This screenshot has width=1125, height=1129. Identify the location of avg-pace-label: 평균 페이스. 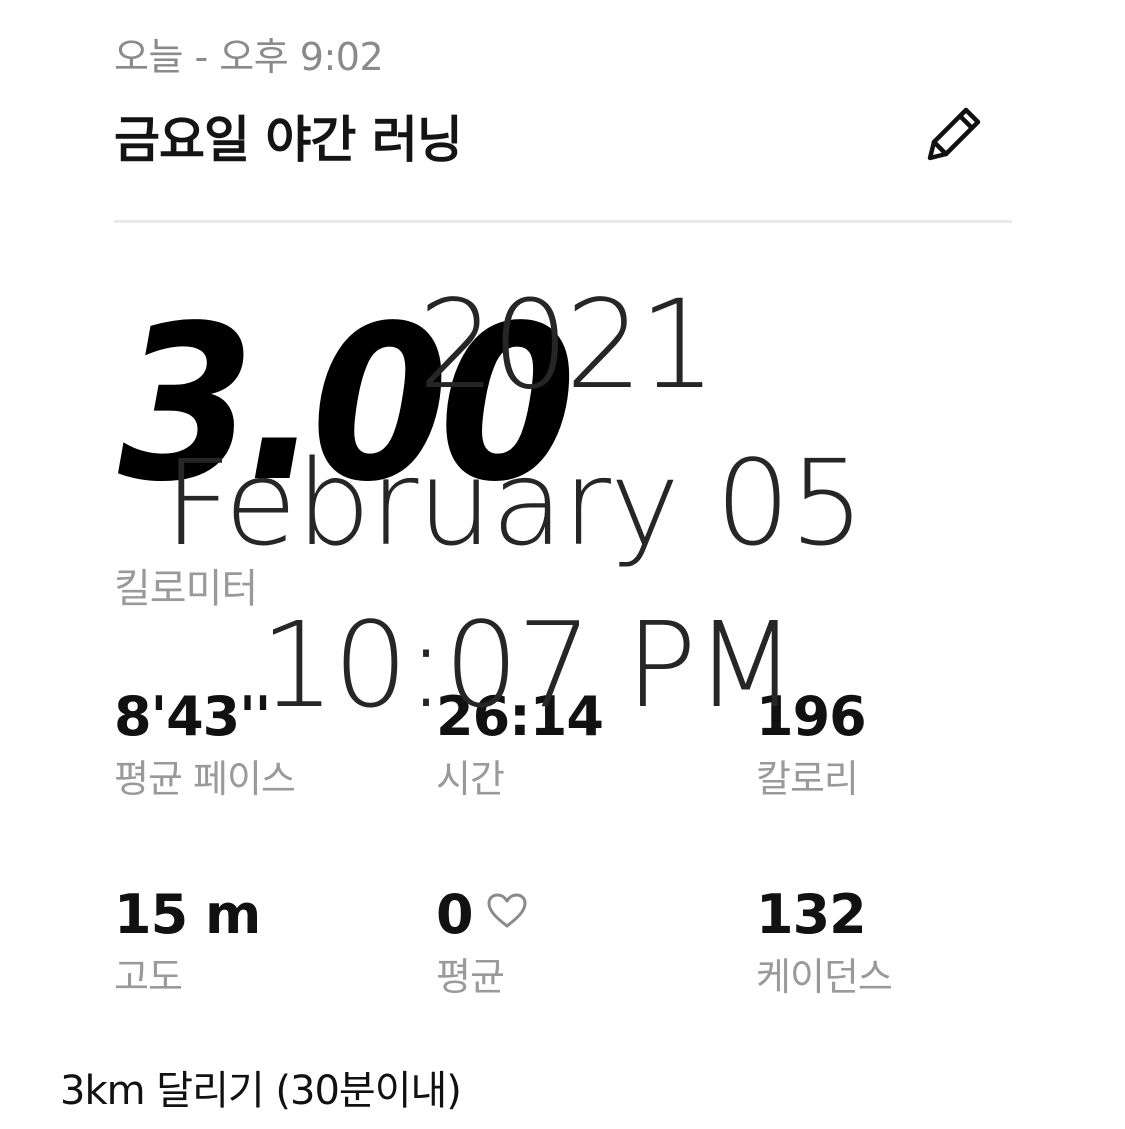
(205, 779).